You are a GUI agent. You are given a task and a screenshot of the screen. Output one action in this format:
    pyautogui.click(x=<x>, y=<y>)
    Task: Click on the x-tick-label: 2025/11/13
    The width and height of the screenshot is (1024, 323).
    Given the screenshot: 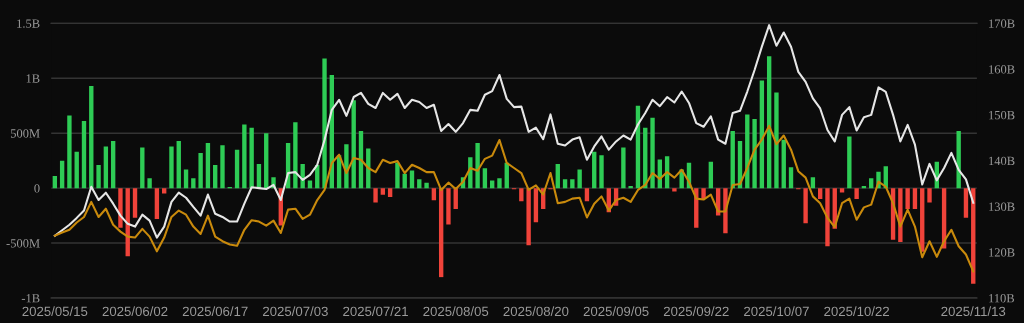 What is the action you would take?
    pyautogui.click(x=973, y=311)
    